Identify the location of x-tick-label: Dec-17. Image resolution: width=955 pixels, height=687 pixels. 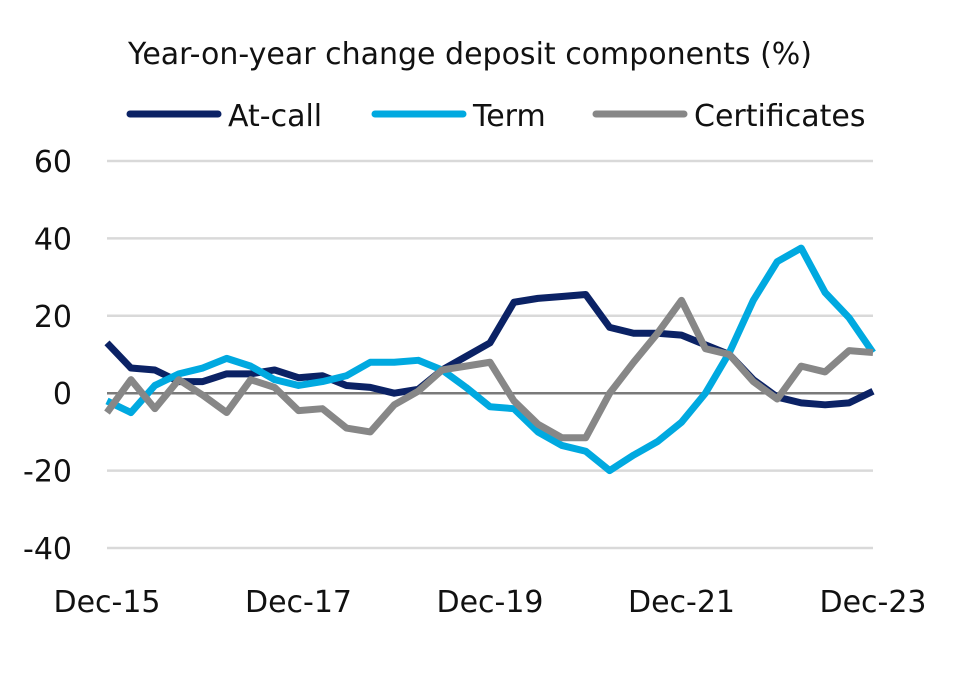
(298, 602).